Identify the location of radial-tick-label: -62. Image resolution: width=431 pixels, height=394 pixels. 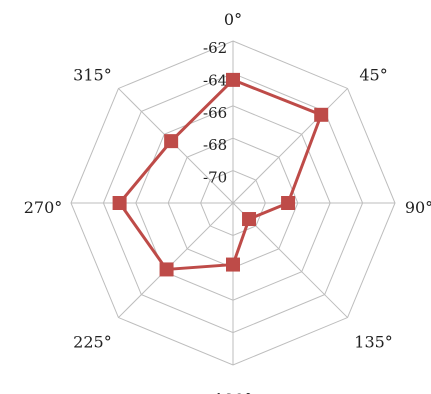
(215, 48).